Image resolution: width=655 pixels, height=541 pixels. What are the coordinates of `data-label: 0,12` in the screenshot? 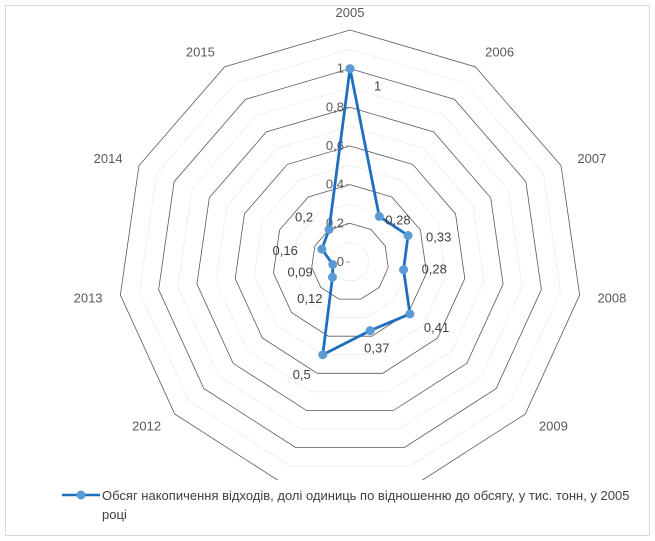 It's located at (309, 298).